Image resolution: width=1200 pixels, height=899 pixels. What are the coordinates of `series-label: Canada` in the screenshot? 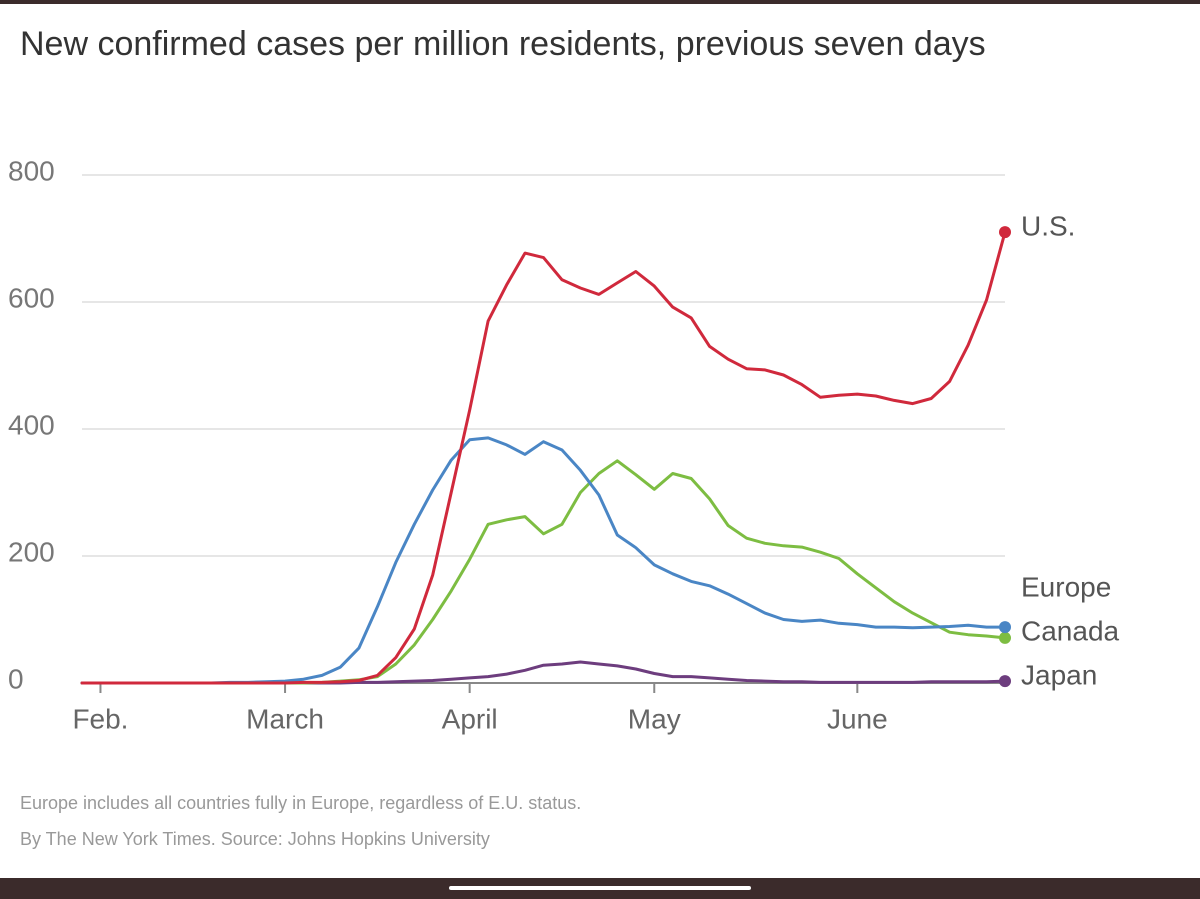 It's located at (1070, 630).